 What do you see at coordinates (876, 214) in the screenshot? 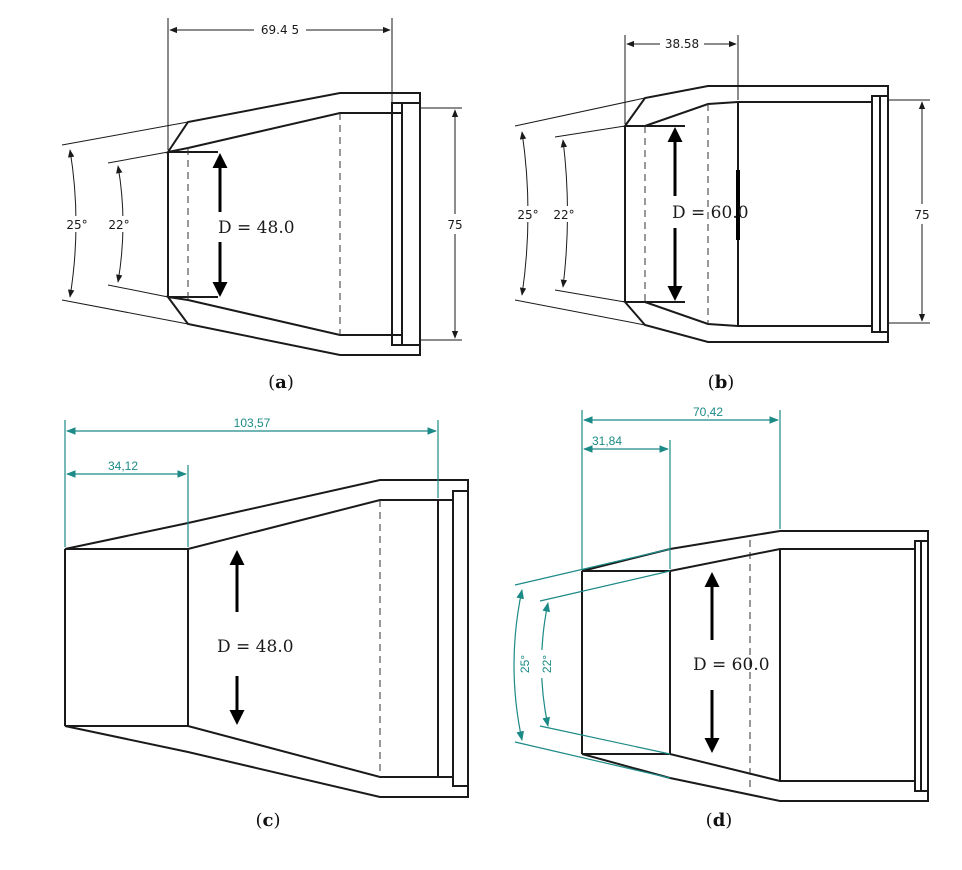
I see `panel-b-outlet-ring` at bounding box center [876, 214].